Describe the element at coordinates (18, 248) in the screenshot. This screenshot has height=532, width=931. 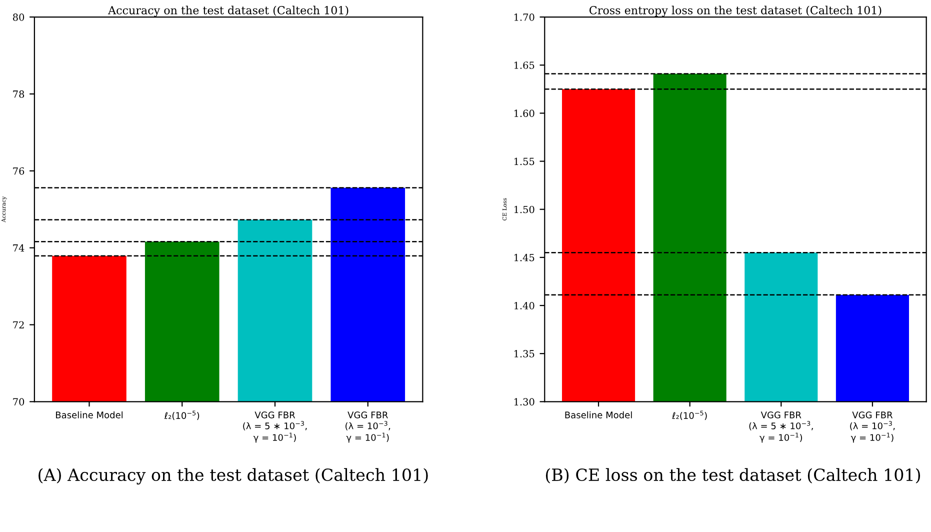
I see `y-tick-label: 74` at that location.